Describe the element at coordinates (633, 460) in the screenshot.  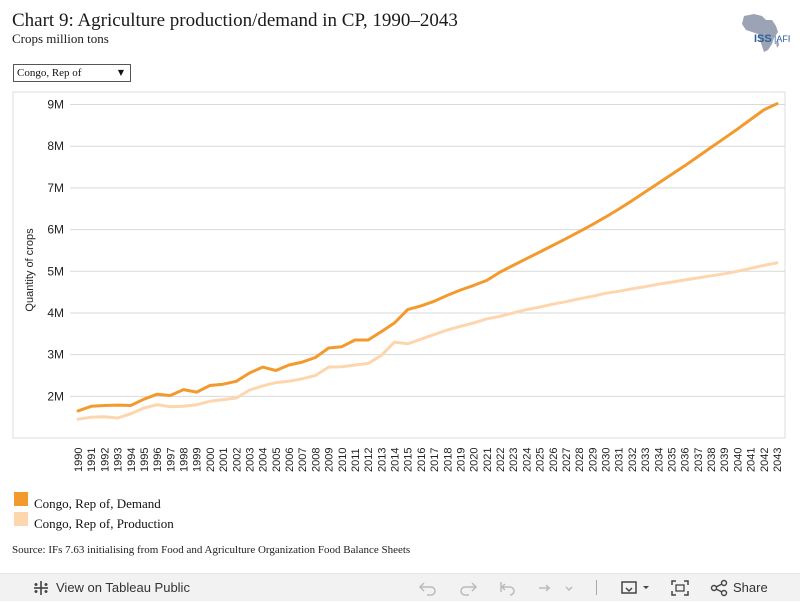
I see `x-tick-label: 2032` at that location.